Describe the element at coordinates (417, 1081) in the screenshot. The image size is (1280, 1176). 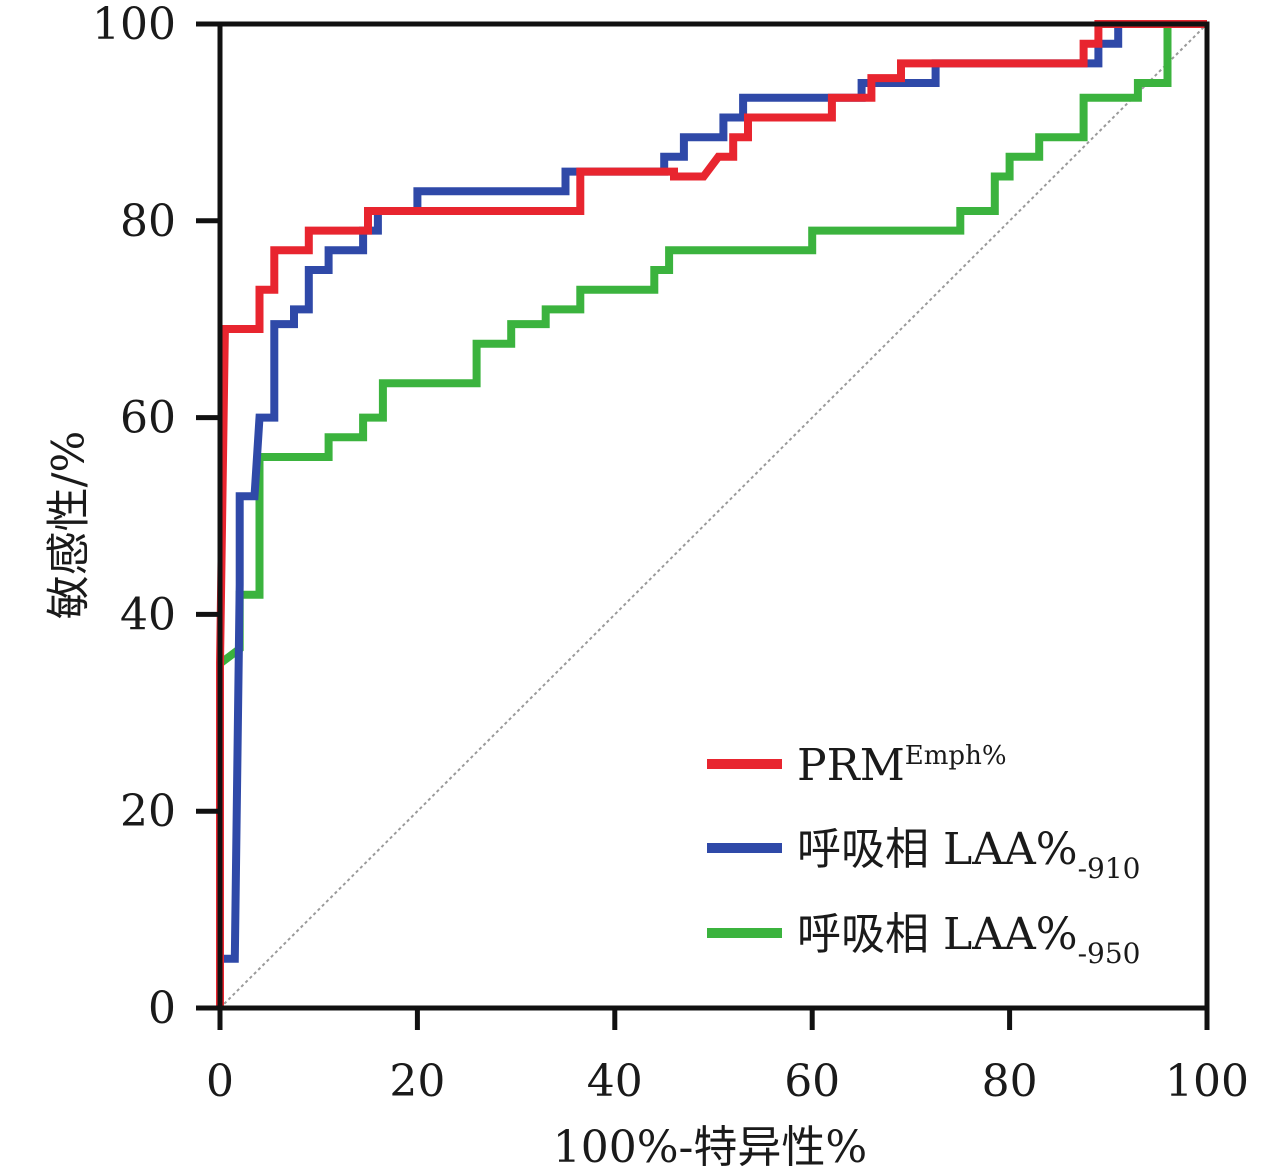
I see `x-tick-label: 20` at that location.